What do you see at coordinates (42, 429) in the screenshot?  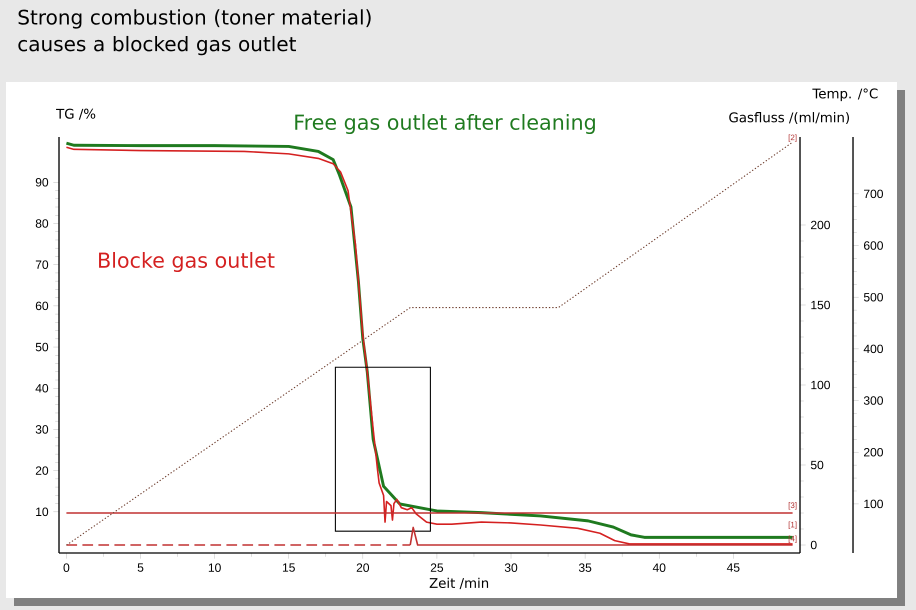 I see `y-tick-label: 30` at bounding box center [42, 429].